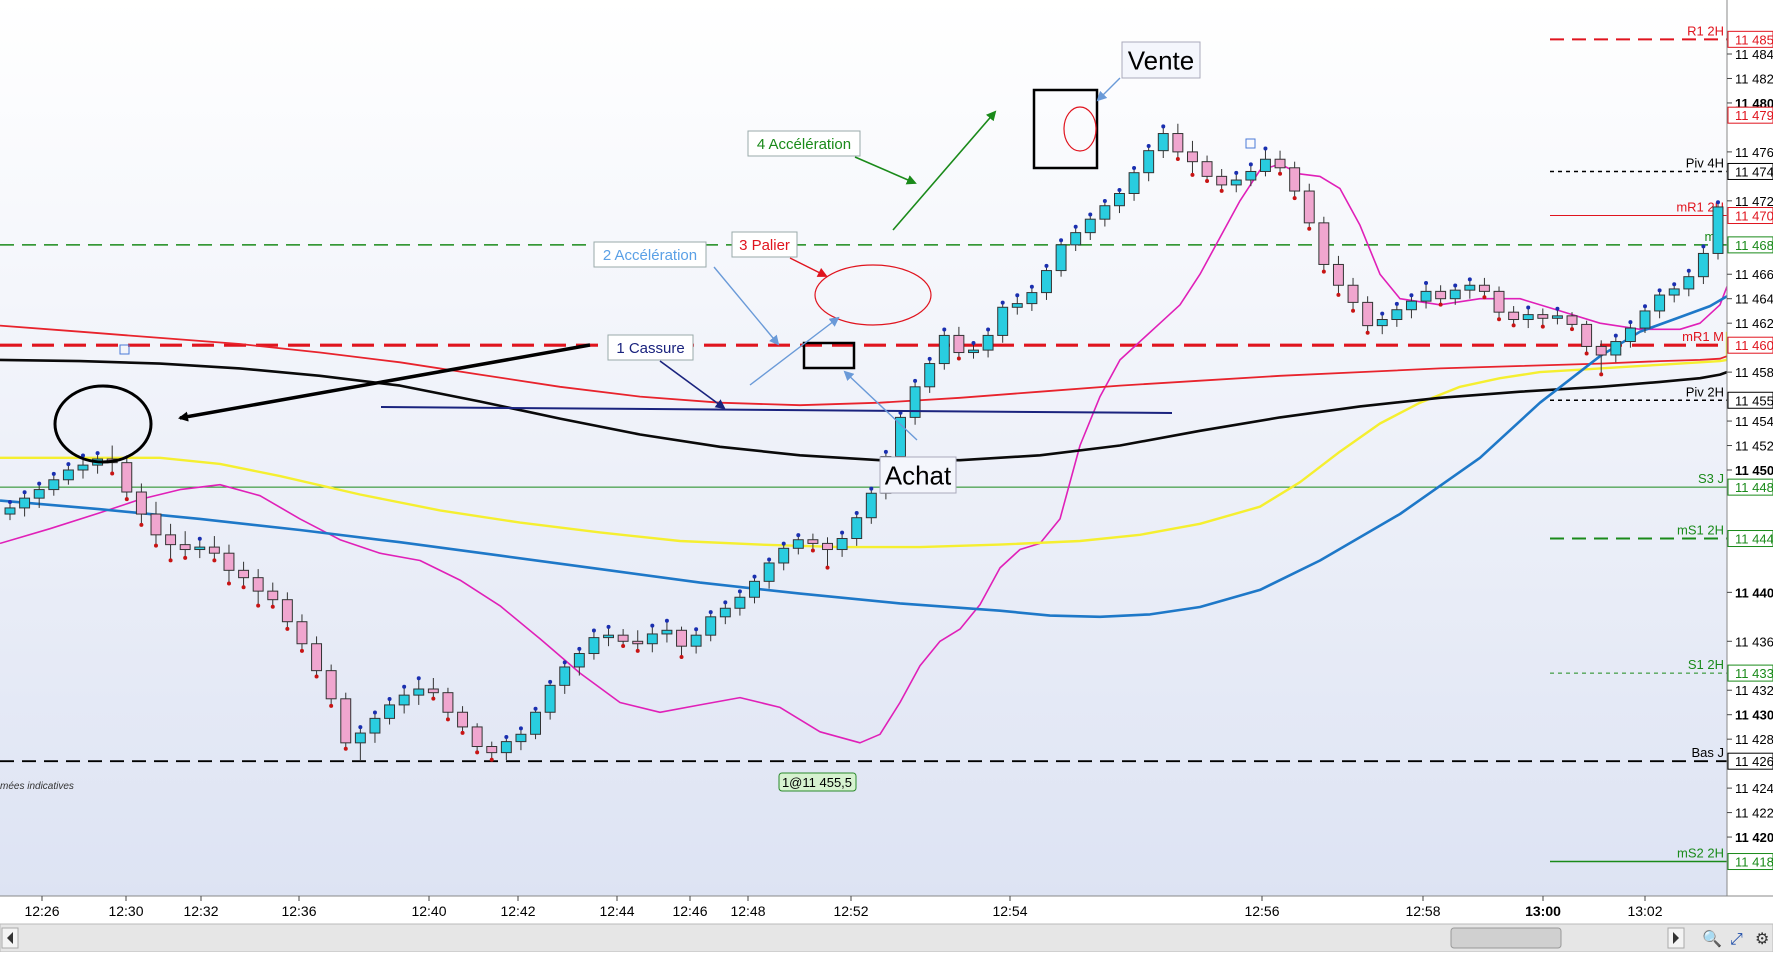 This screenshot has height=957, width=1773. Describe the element at coordinates (1762, 939) in the screenshot. I see `settings-icon: ⚙` at that location.